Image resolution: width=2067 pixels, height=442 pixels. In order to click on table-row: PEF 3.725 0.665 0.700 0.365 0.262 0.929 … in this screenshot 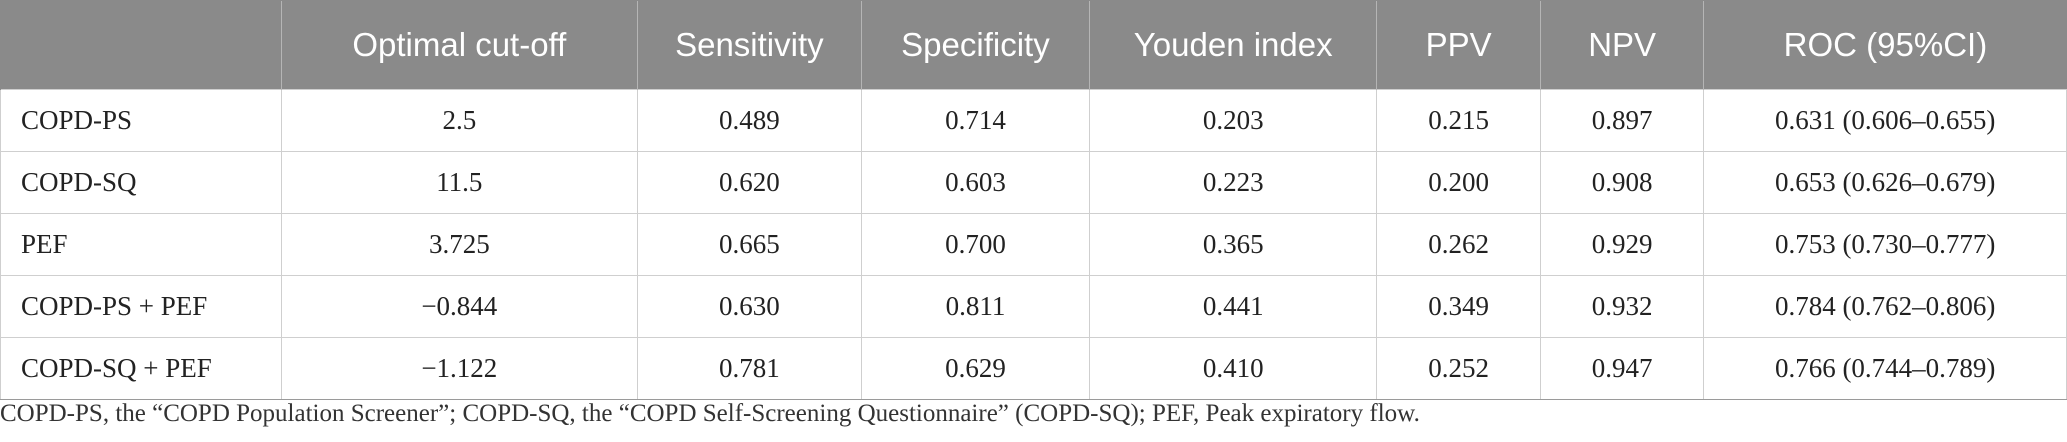, I will do `click(1033, 244)`.